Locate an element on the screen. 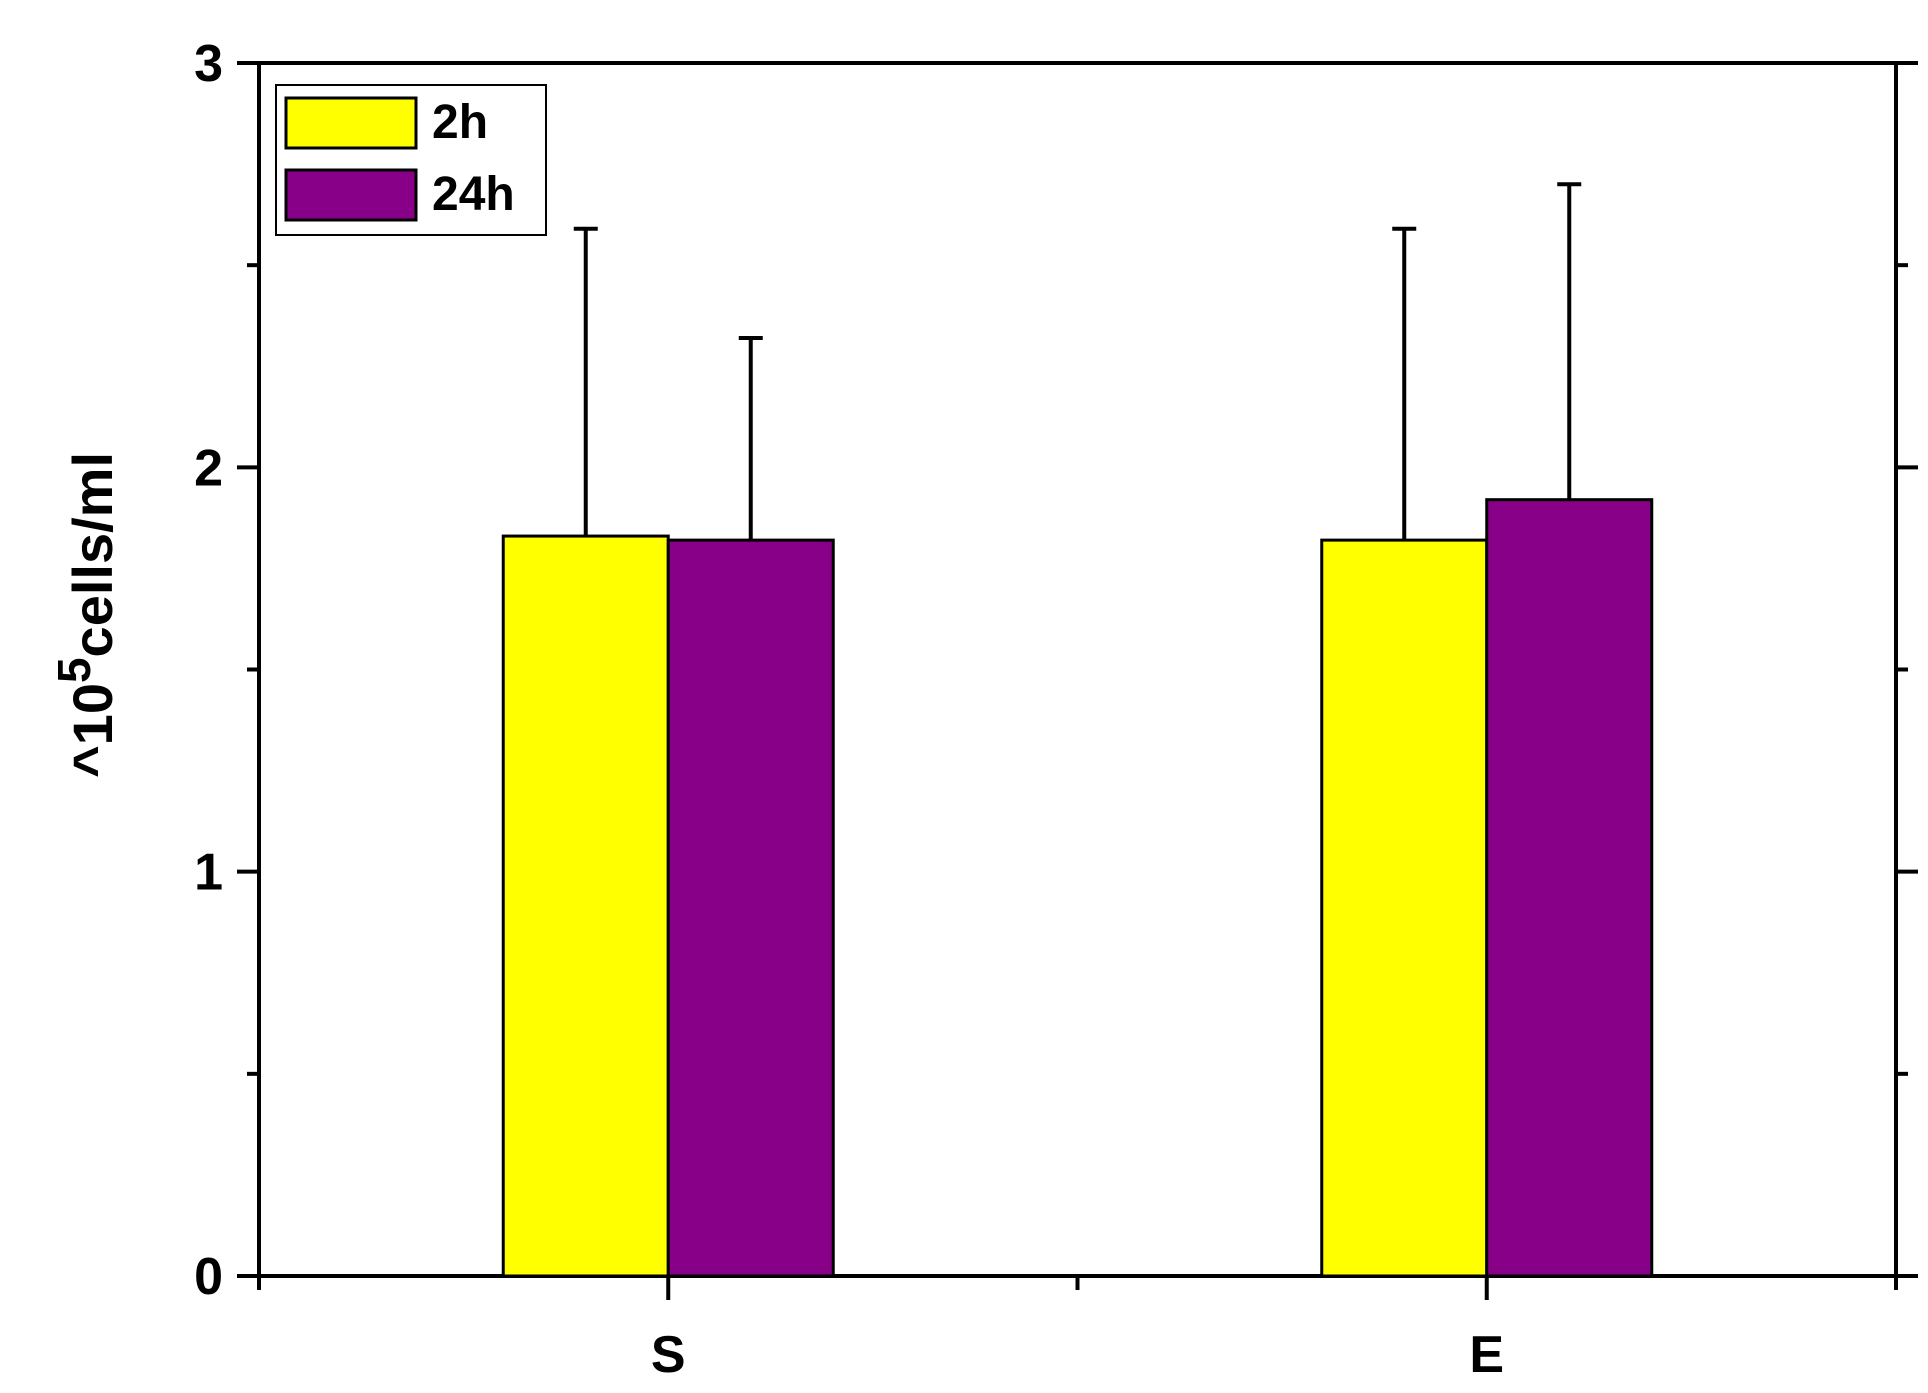 This screenshot has height=1393, width=1928. bar-24h-s is located at coordinates (750, 908).